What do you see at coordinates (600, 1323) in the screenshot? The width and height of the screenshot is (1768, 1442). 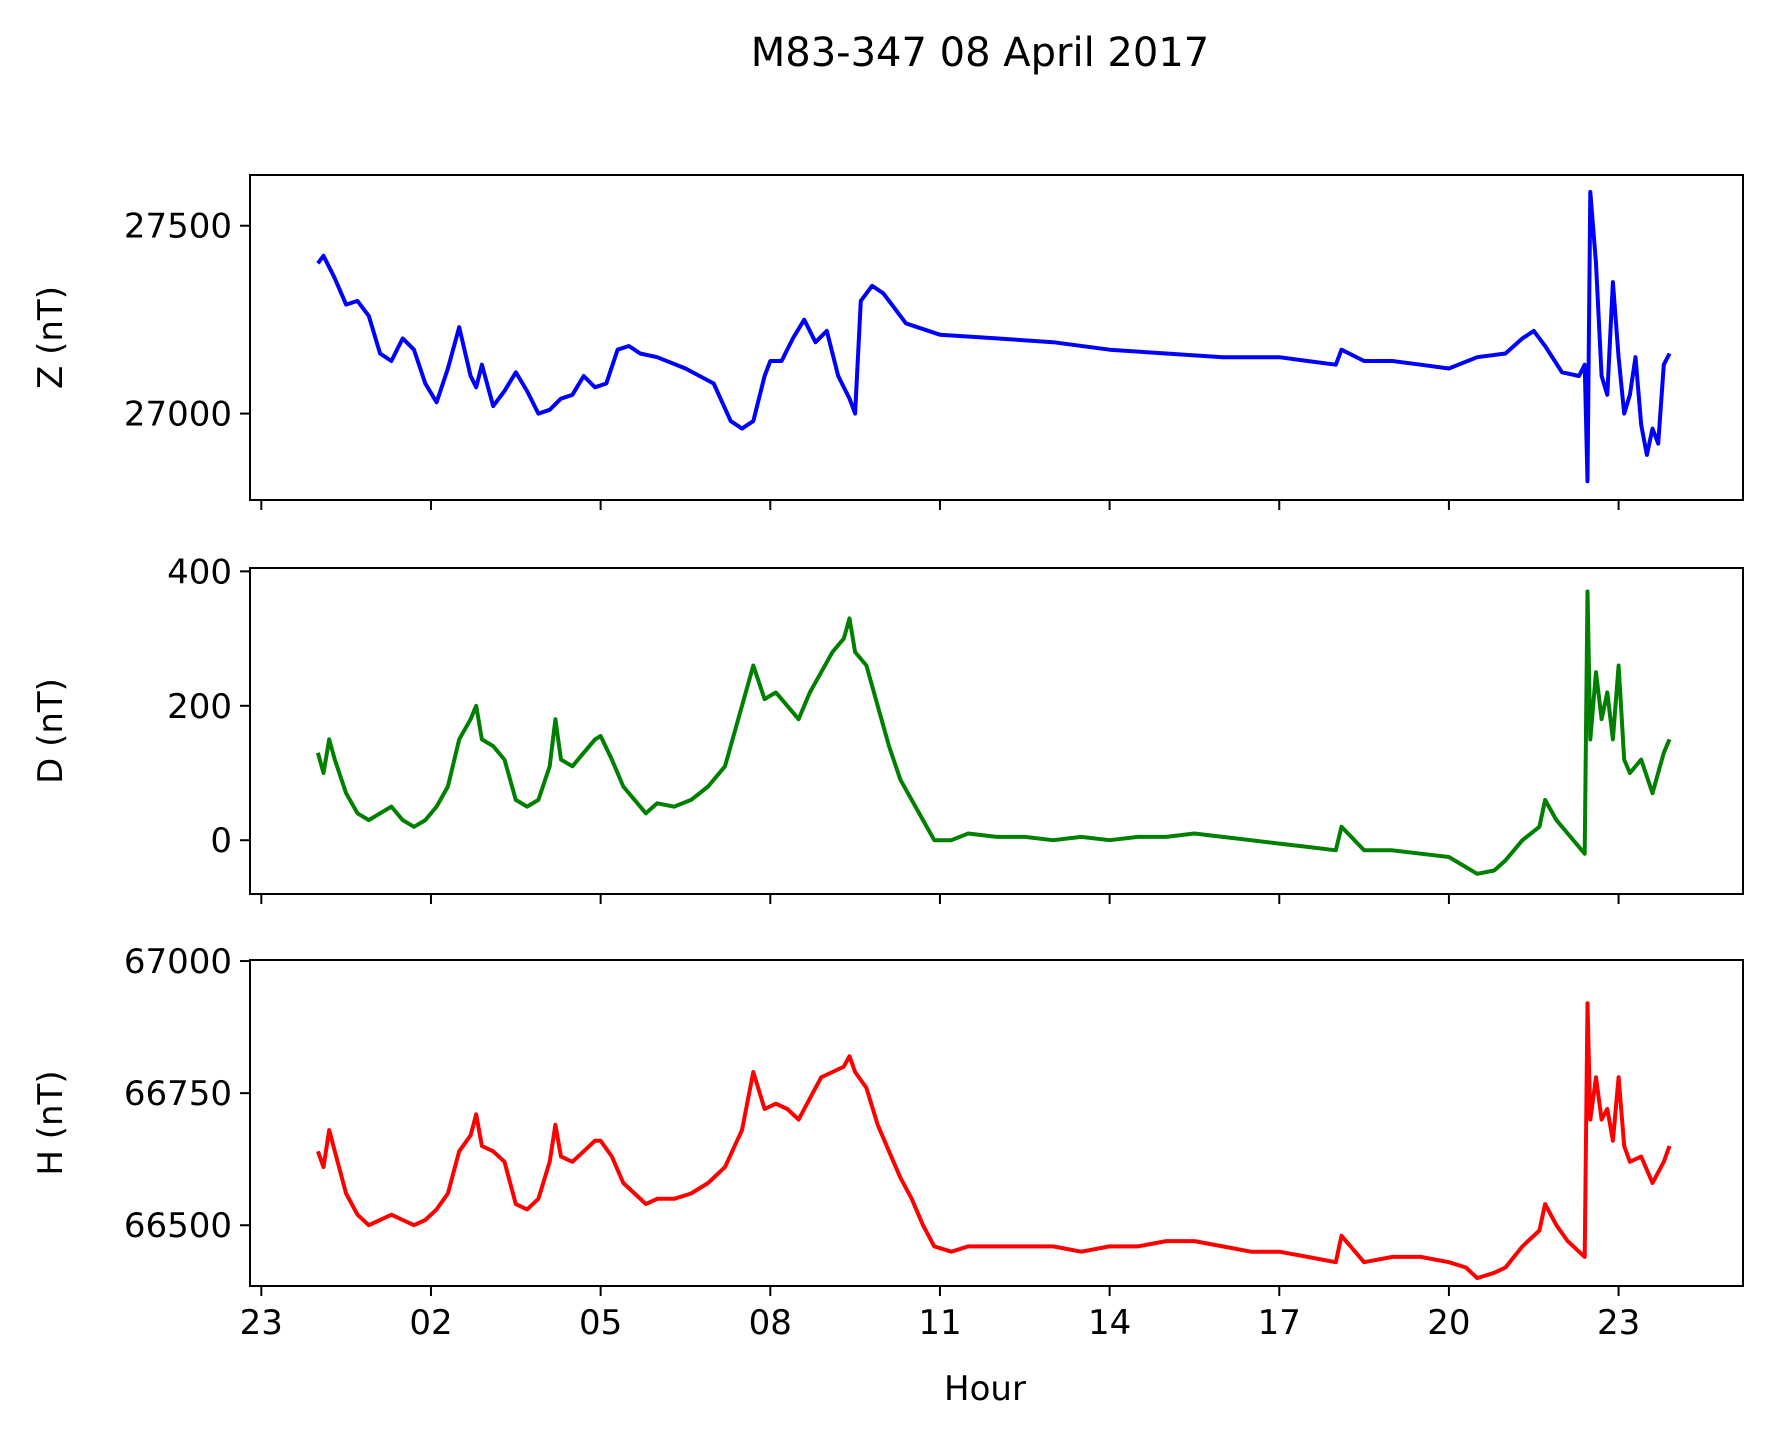 I see `x-tick-label: 05` at bounding box center [600, 1323].